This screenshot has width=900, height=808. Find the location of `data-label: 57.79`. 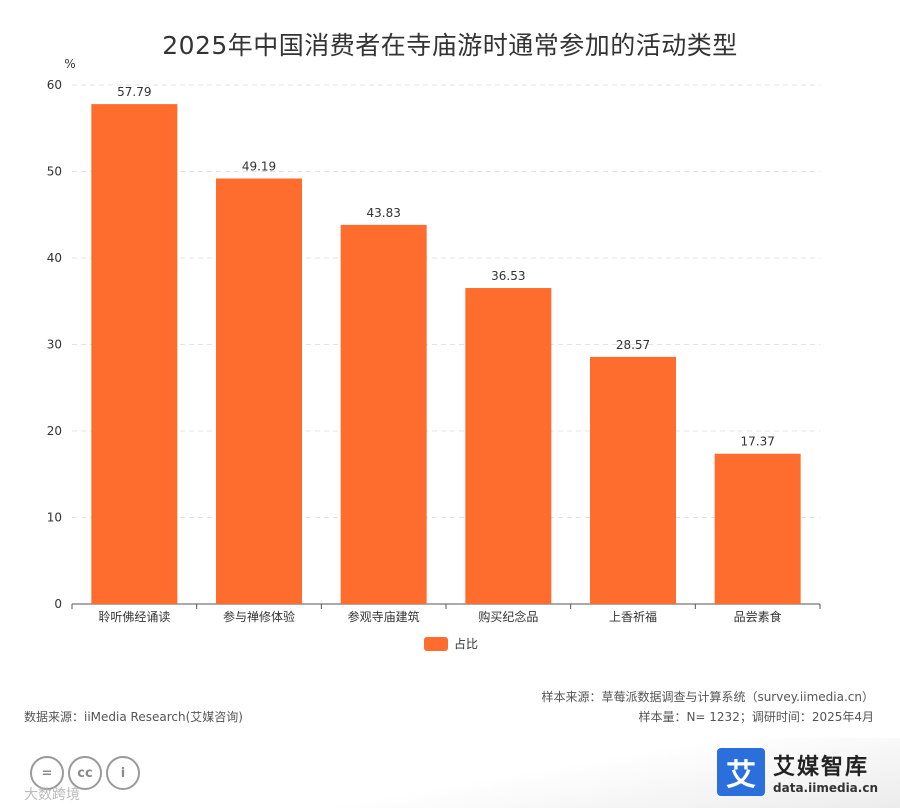

data-label: 57.79 is located at coordinates (134, 92).